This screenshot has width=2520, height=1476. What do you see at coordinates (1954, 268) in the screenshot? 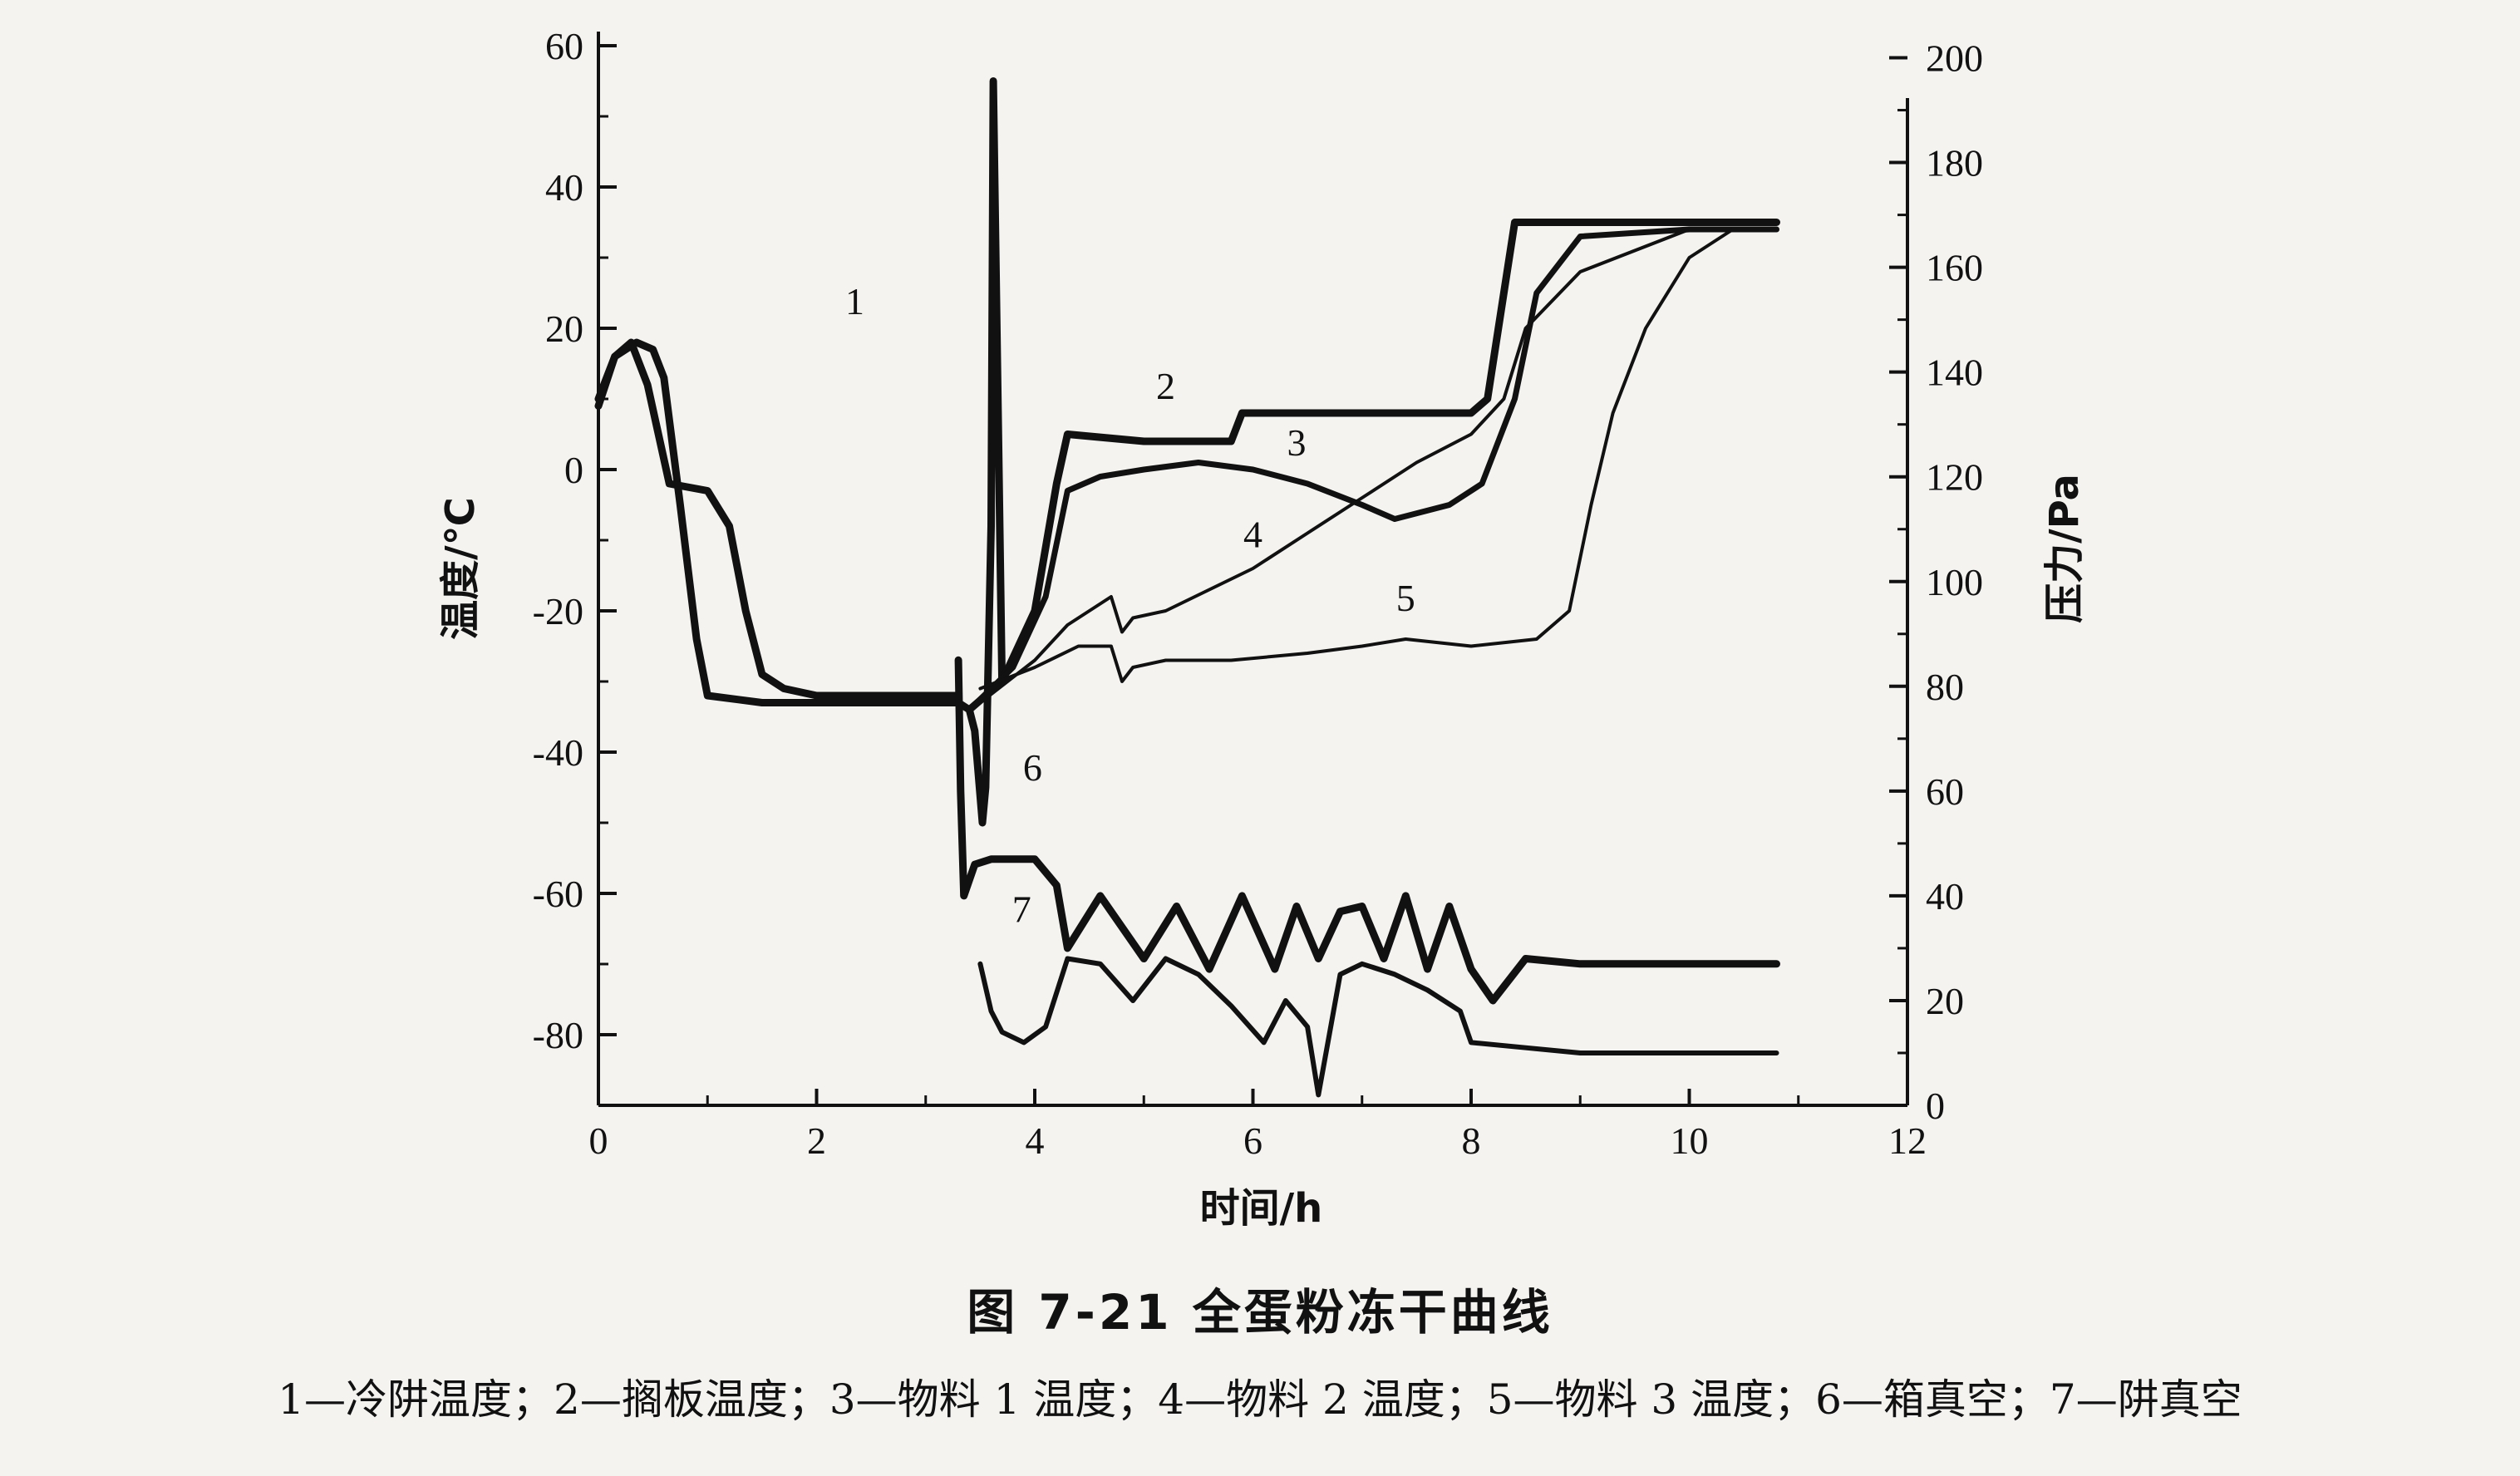
I see `y2-tick-label: 160` at bounding box center [1954, 268].